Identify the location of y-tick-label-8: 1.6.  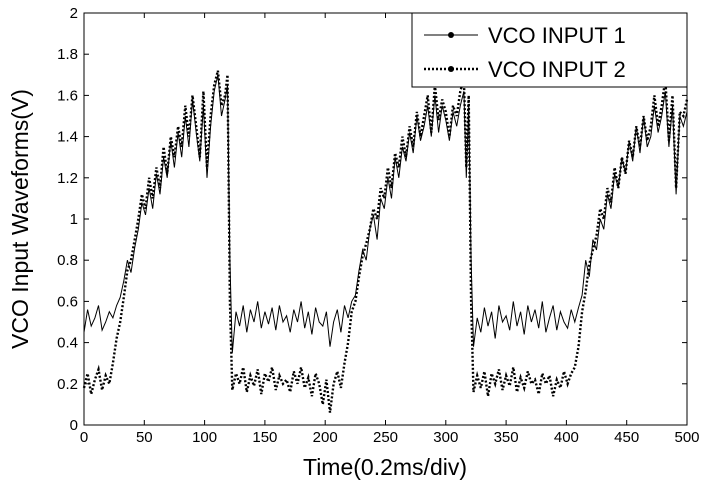
(67, 95).